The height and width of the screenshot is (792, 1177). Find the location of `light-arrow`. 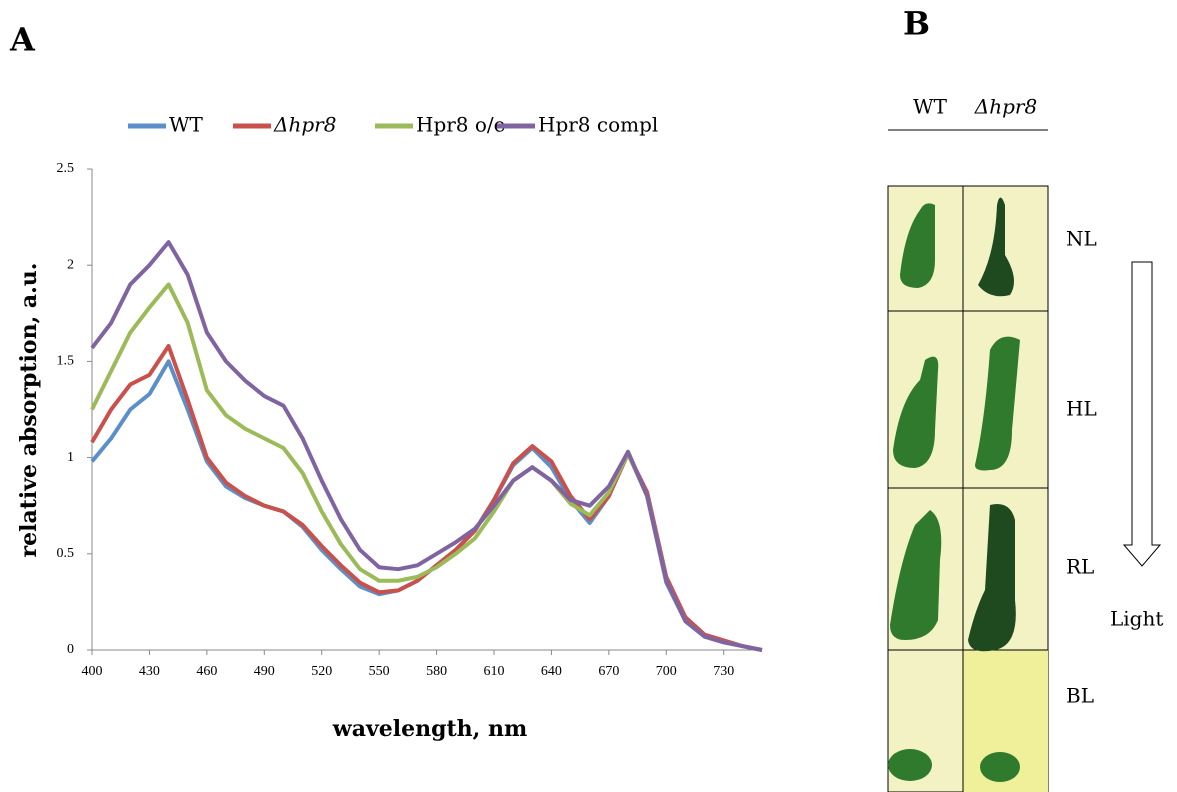

light-arrow is located at coordinates (1142, 414).